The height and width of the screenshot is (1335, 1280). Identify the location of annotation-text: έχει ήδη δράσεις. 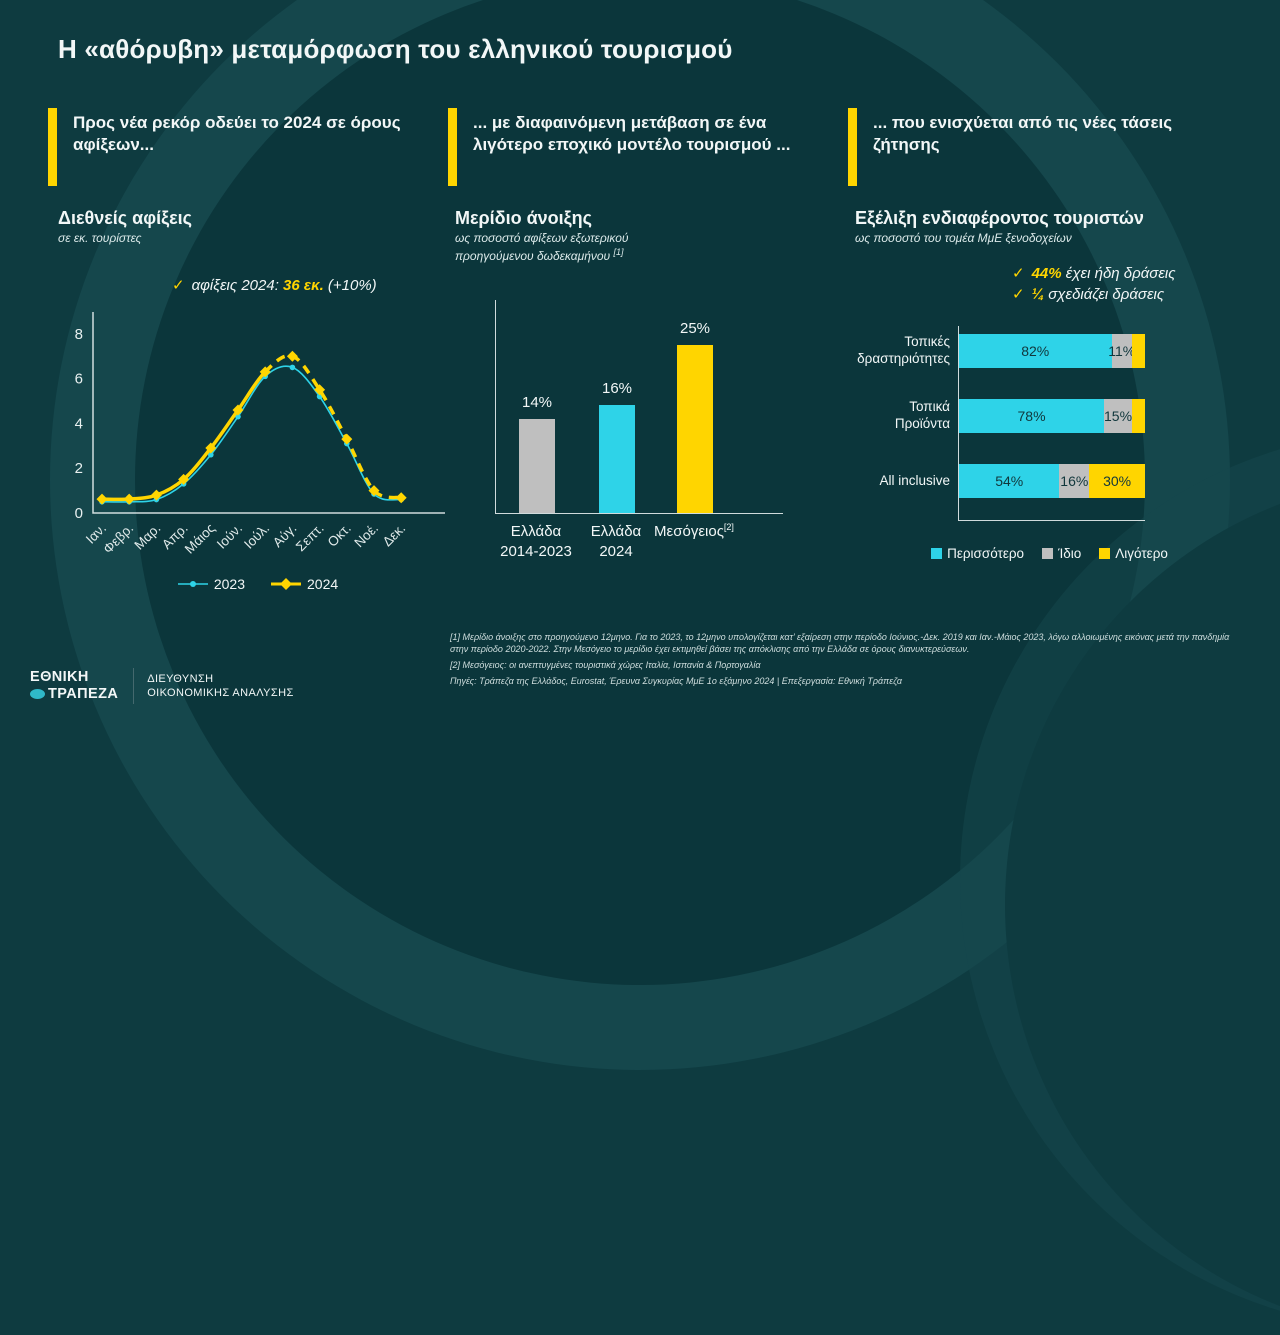
(1118, 273).